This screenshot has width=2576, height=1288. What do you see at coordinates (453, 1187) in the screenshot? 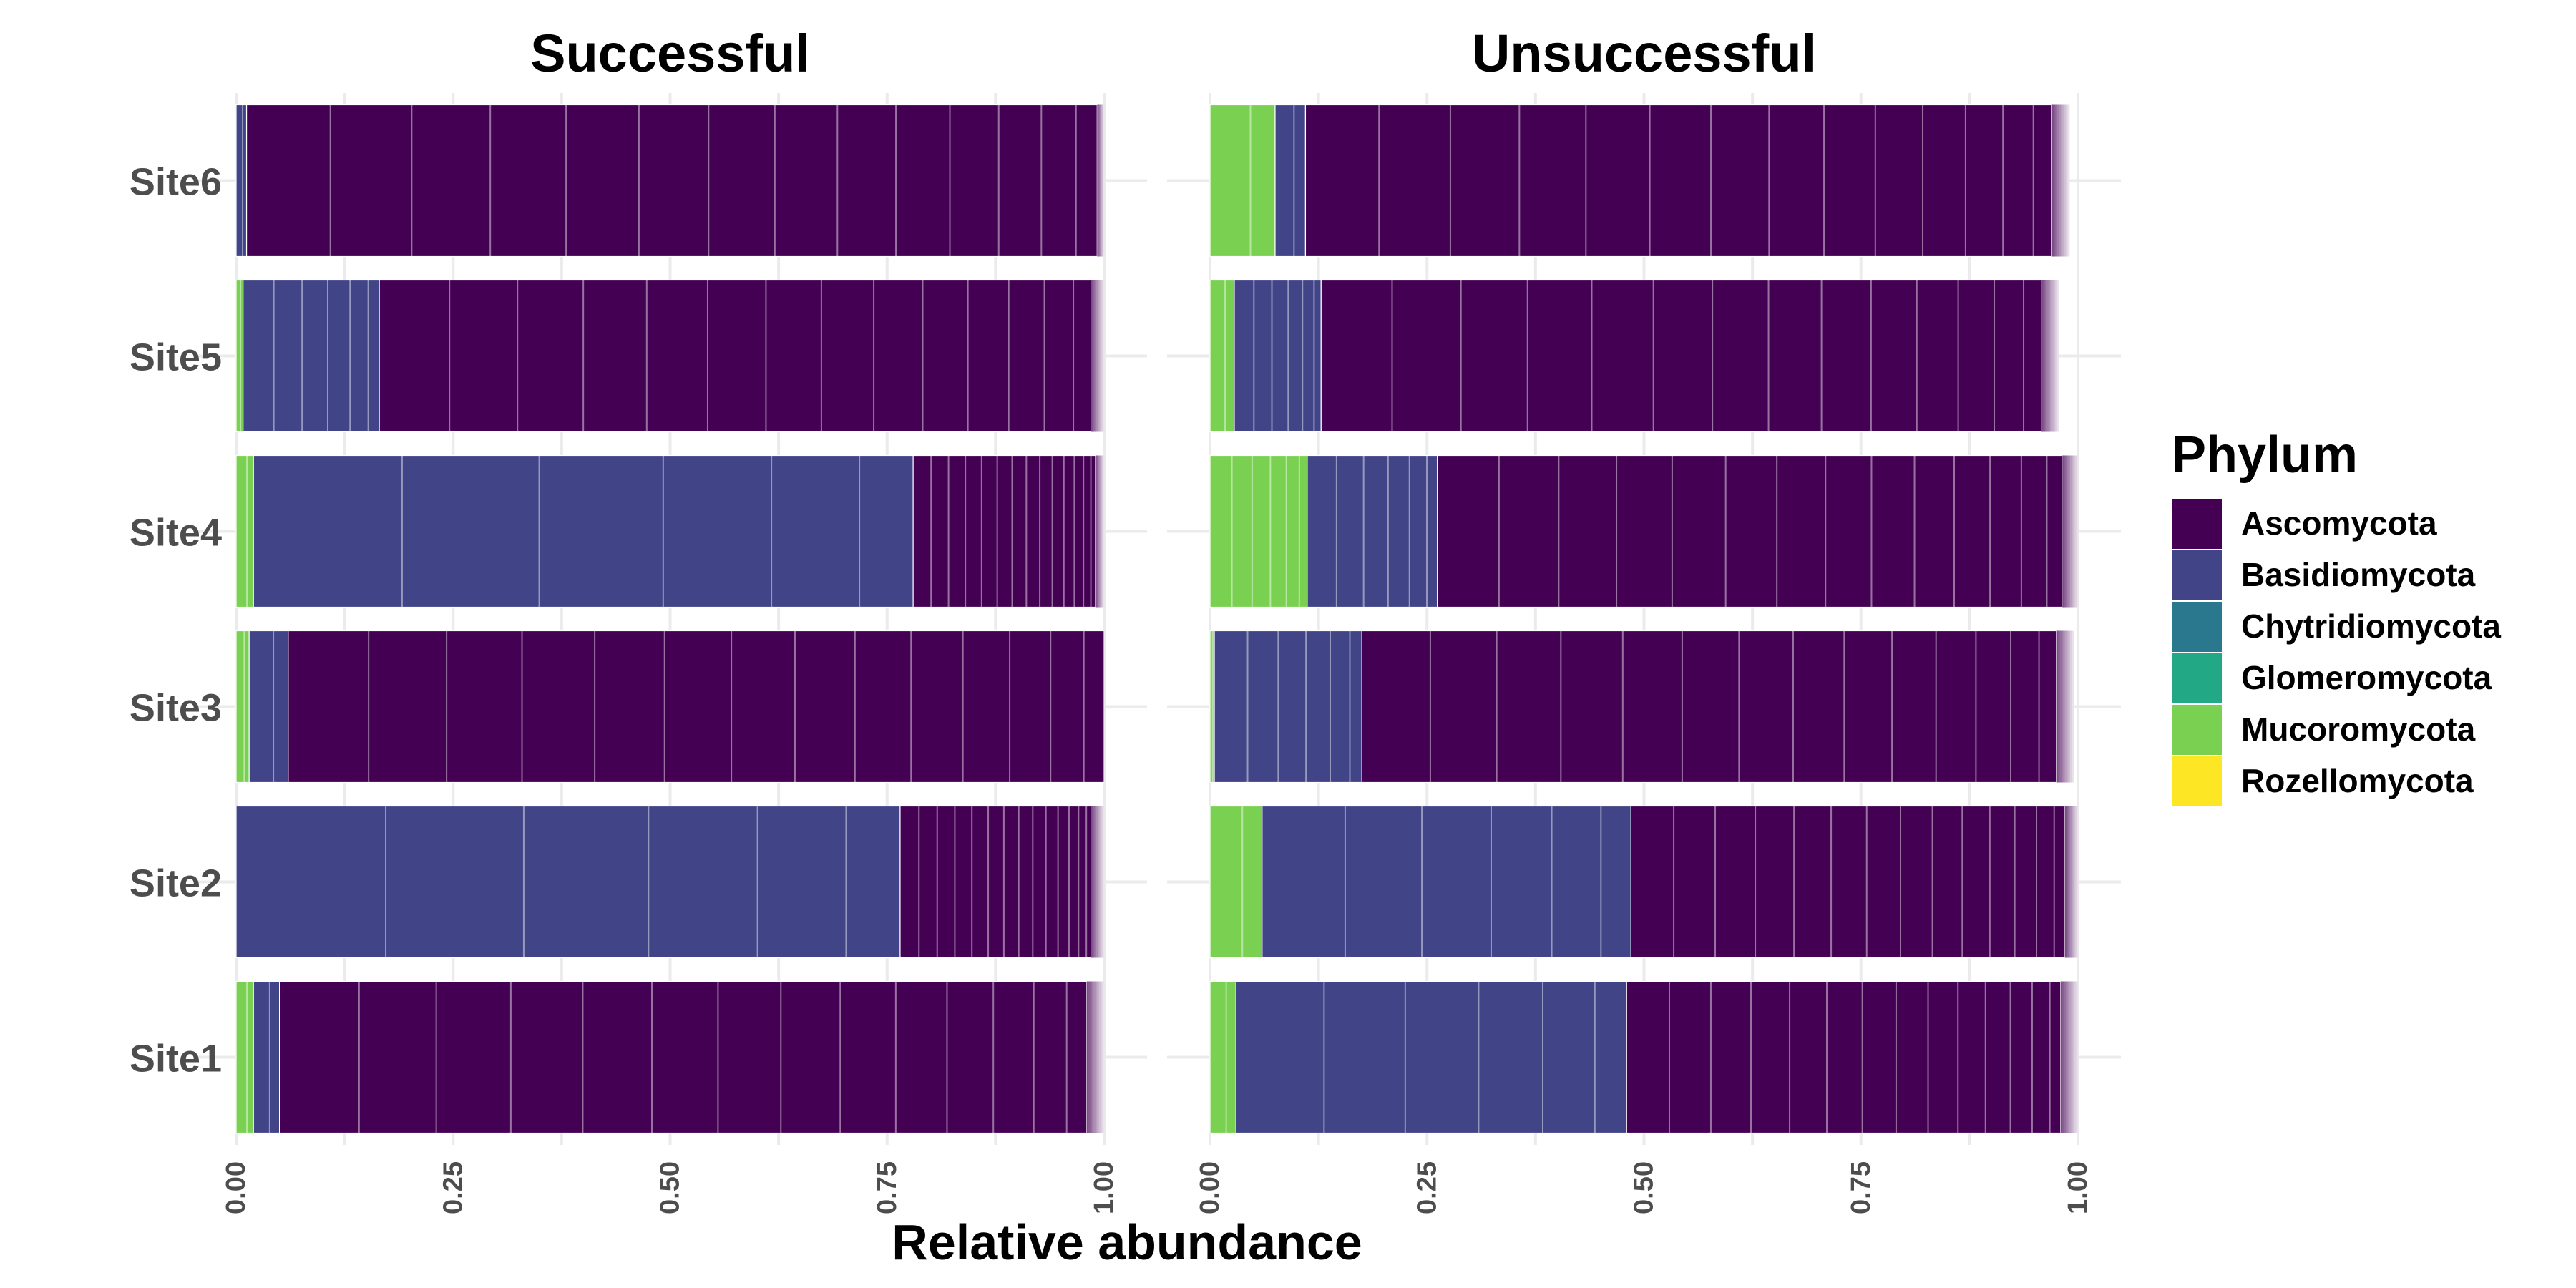
I see `x-tick-label: 0.25` at bounding box center [453, 1187].